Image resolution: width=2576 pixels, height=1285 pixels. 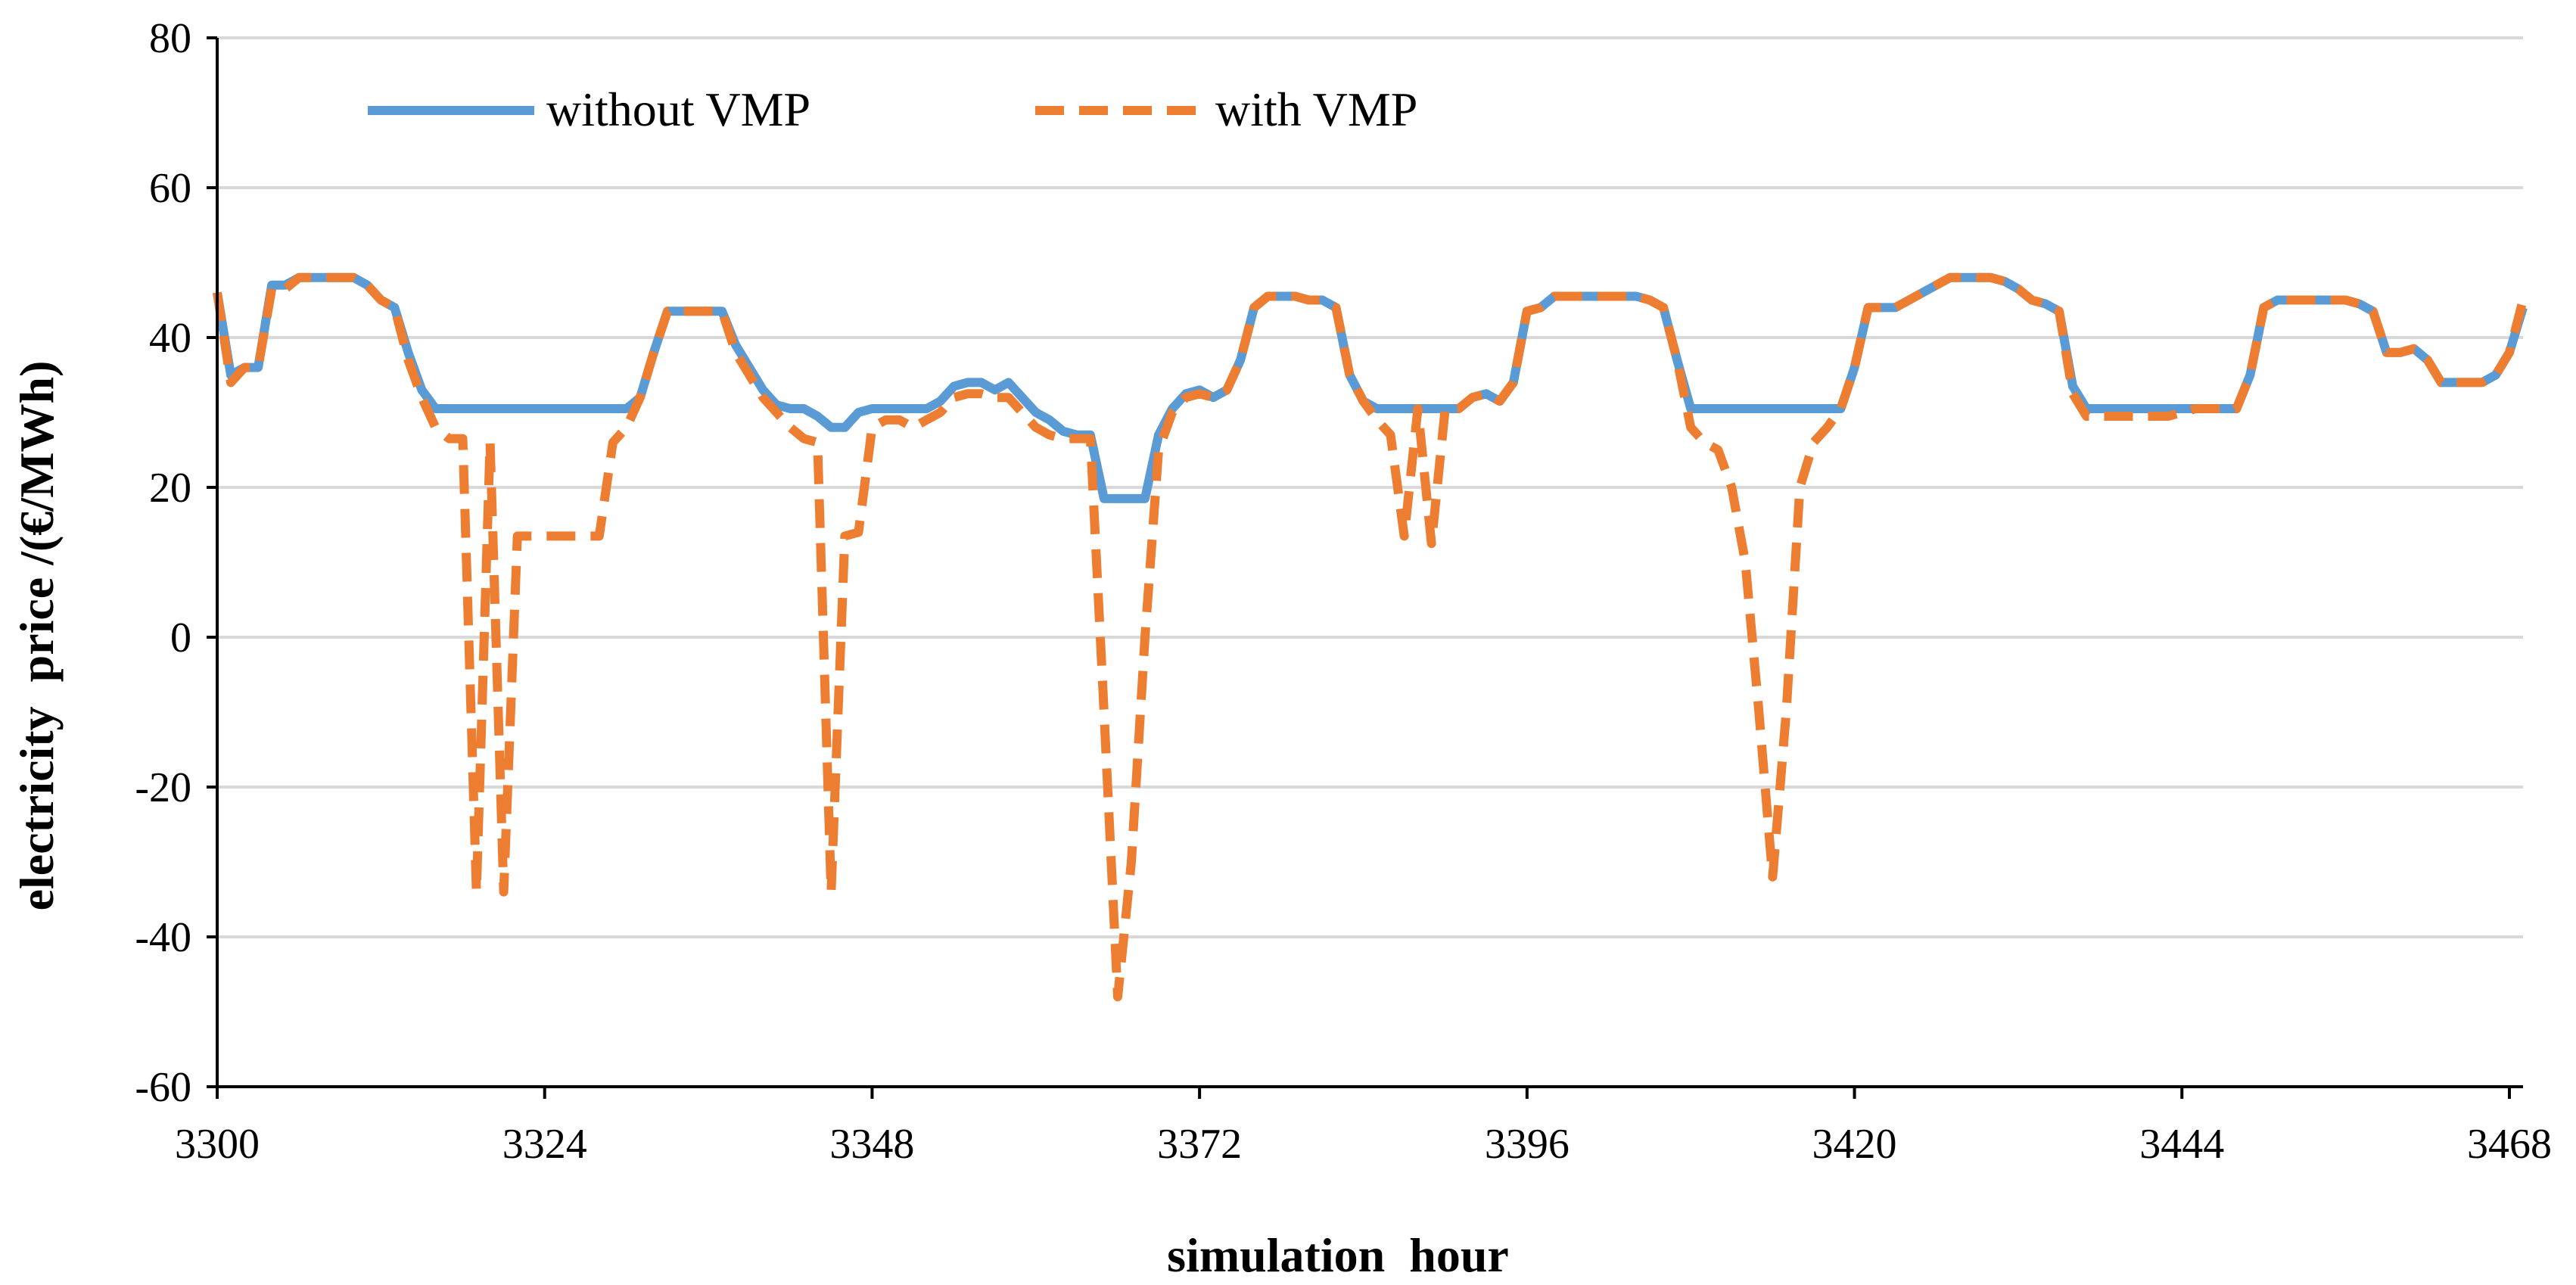 What do you see at coordinates (544, 1144) in the screenshot?
I see `x-tick-label: 3324` at bounding box center [544, 1144].